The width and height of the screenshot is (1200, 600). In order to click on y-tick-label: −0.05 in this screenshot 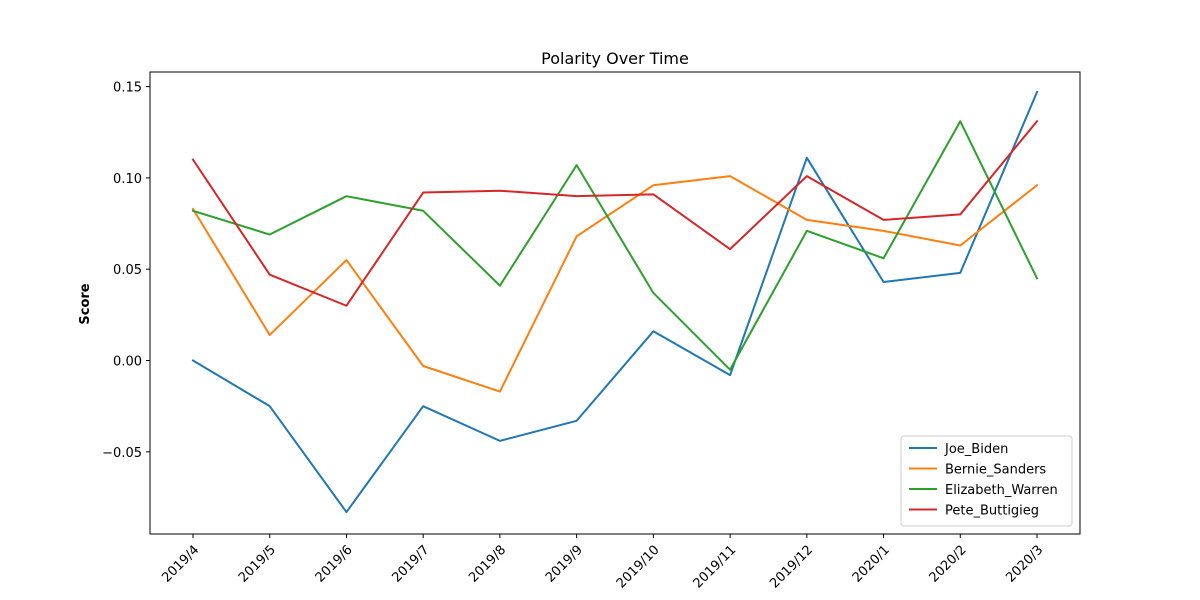, I will do `click(122, 453)`.